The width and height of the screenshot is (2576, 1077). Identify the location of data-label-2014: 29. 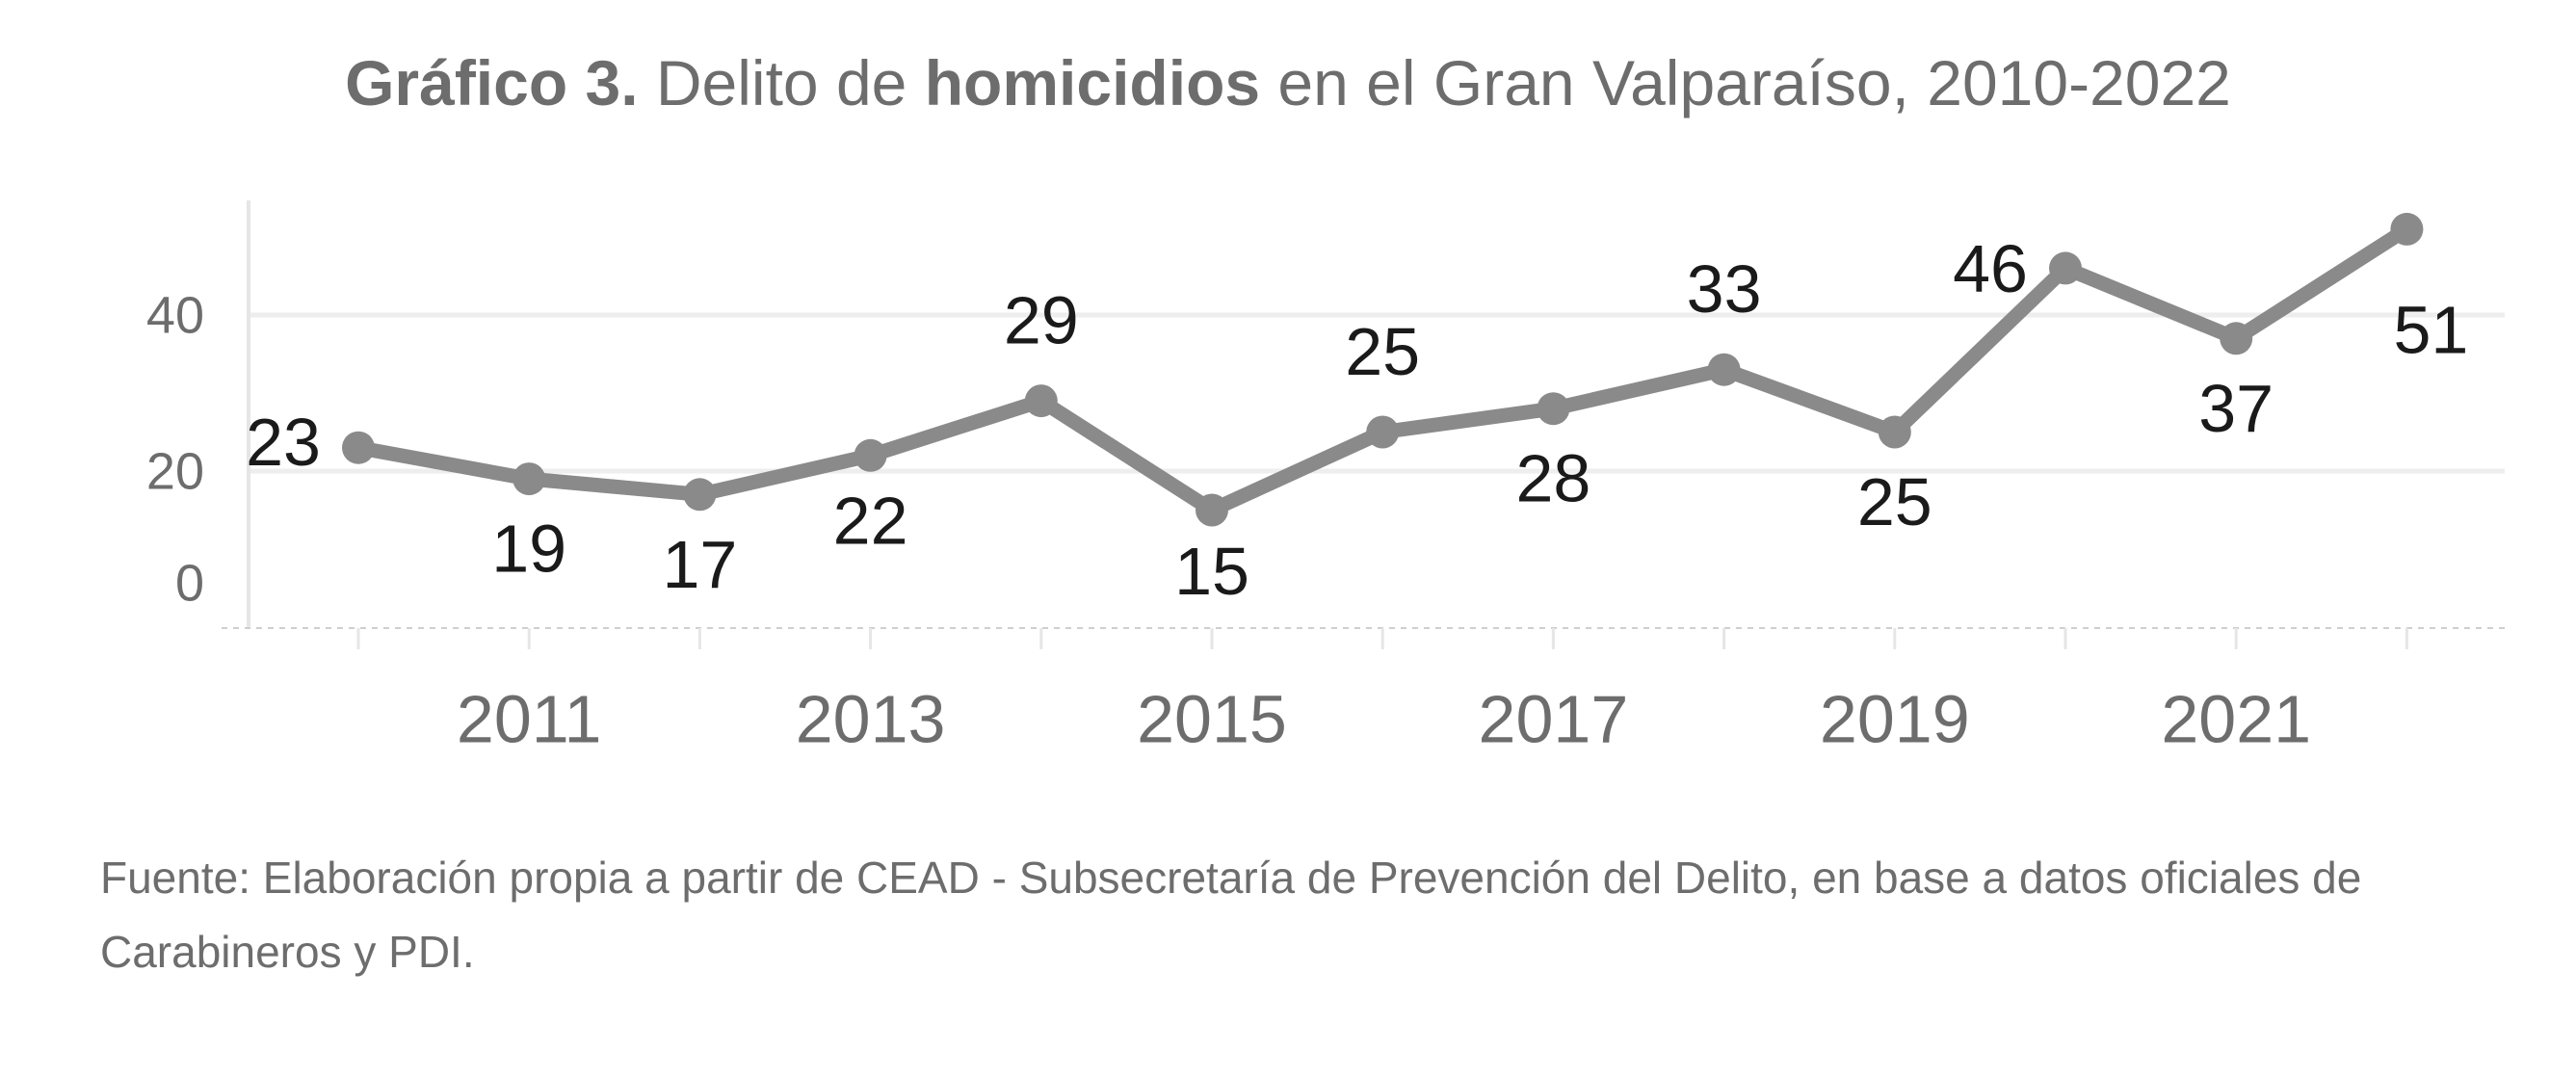
(1041, 320).